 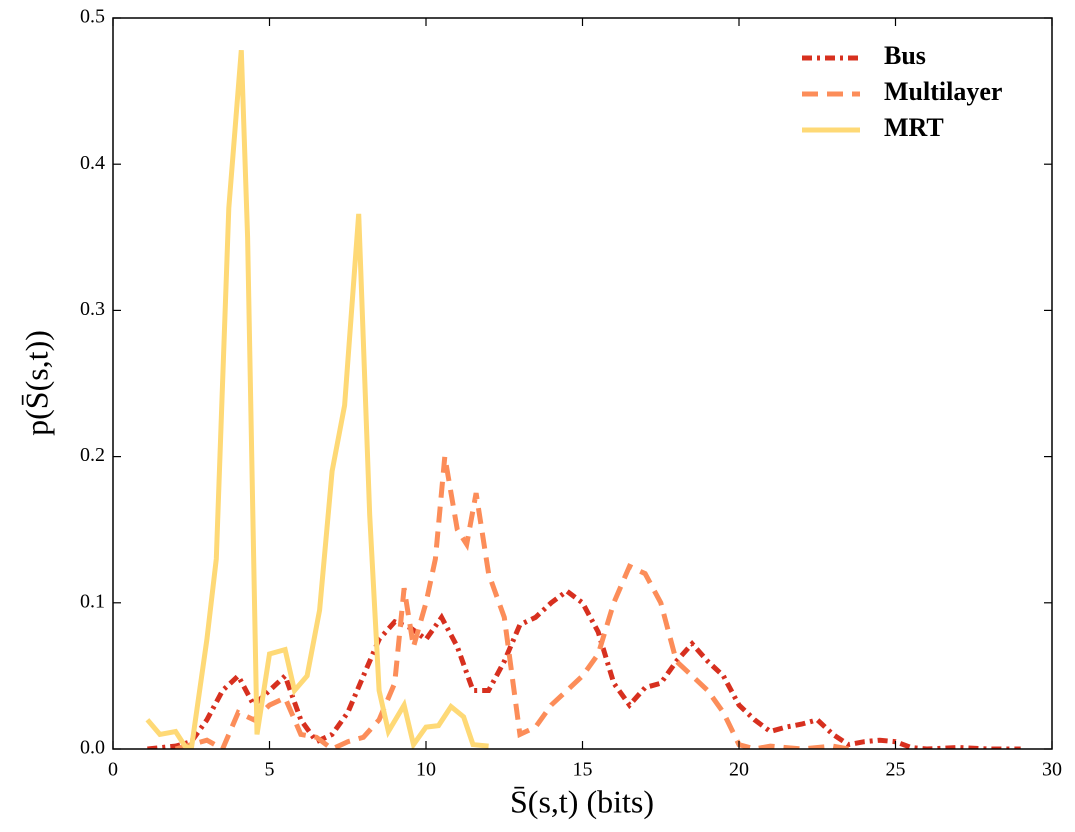 What do you see at coordinates (92, 309) in the screenshot?
I see `y-tick-label: 0.3` at bounding box center [92, 309].